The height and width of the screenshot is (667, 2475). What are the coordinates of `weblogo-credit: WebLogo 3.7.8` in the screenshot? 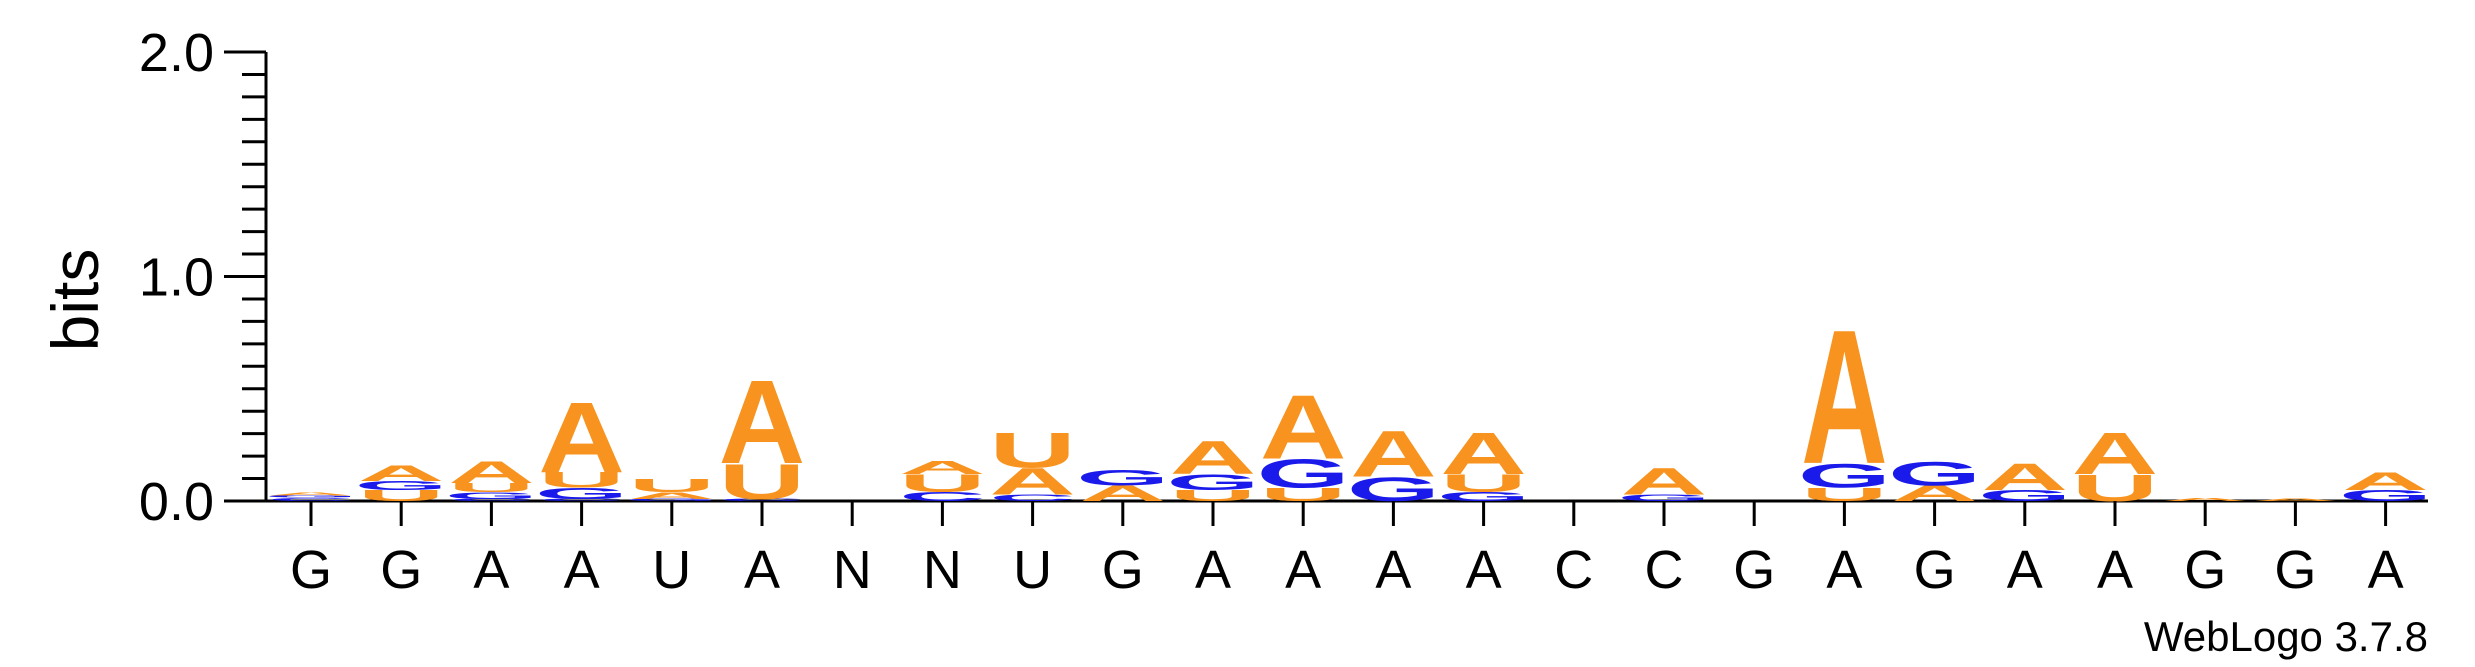 It's located at (2286, 636).